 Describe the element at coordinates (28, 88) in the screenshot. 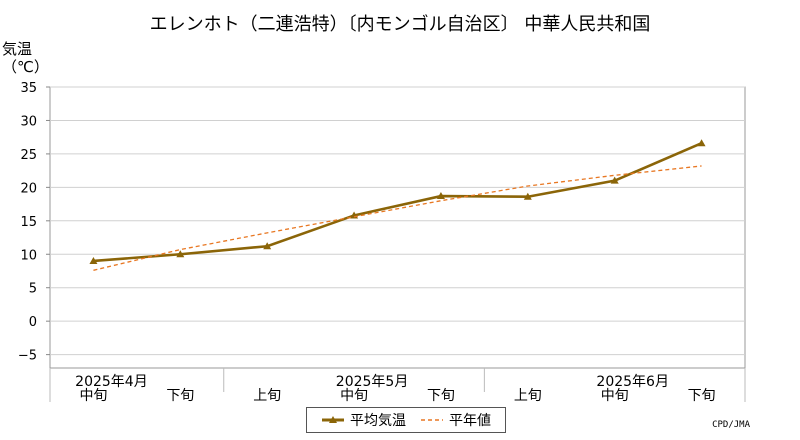

I see `y-tick-label: 35` at that location.